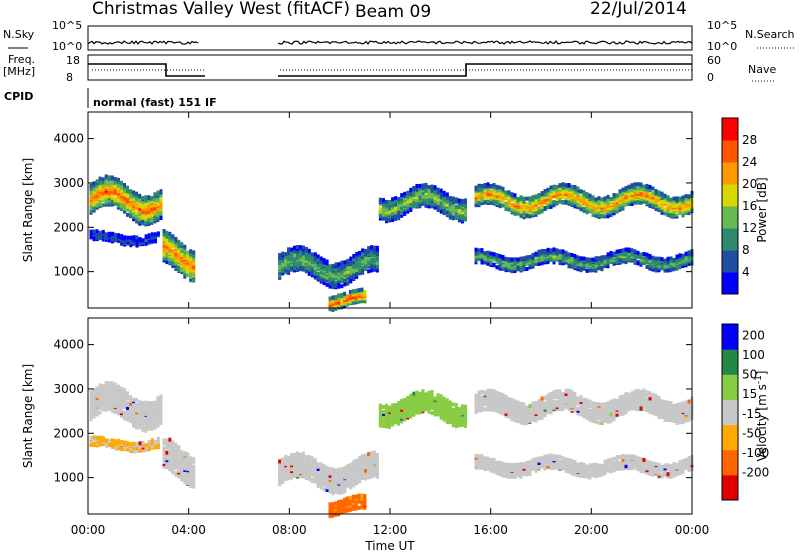  Describe the element at coordinates (73, 60) in the screenshot. I see `freq-tick-high: 18` at that location.